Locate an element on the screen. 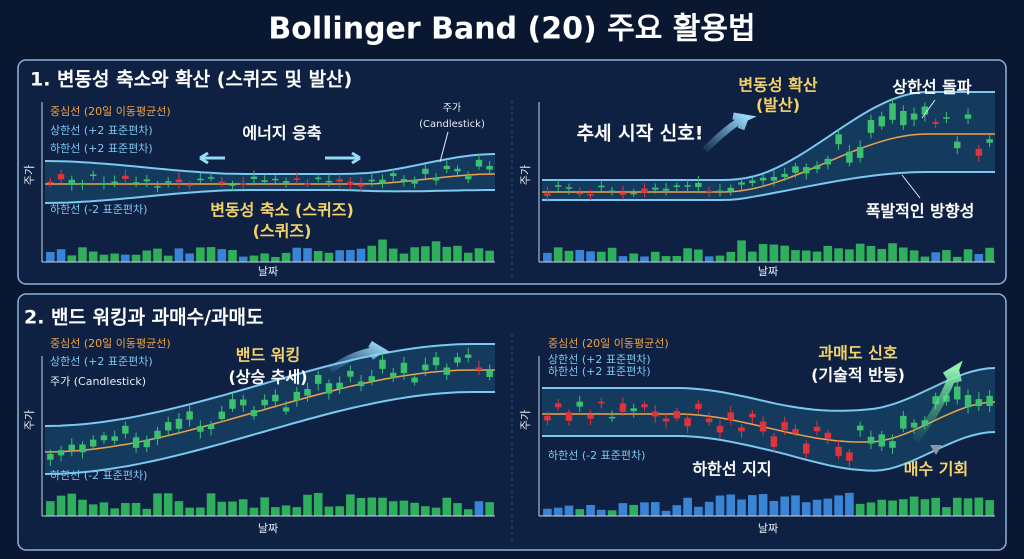 Image resolution: width=1024 pixels, height=559 pixels. annotation: (Candlestick) is located at coordinates (452, 124).